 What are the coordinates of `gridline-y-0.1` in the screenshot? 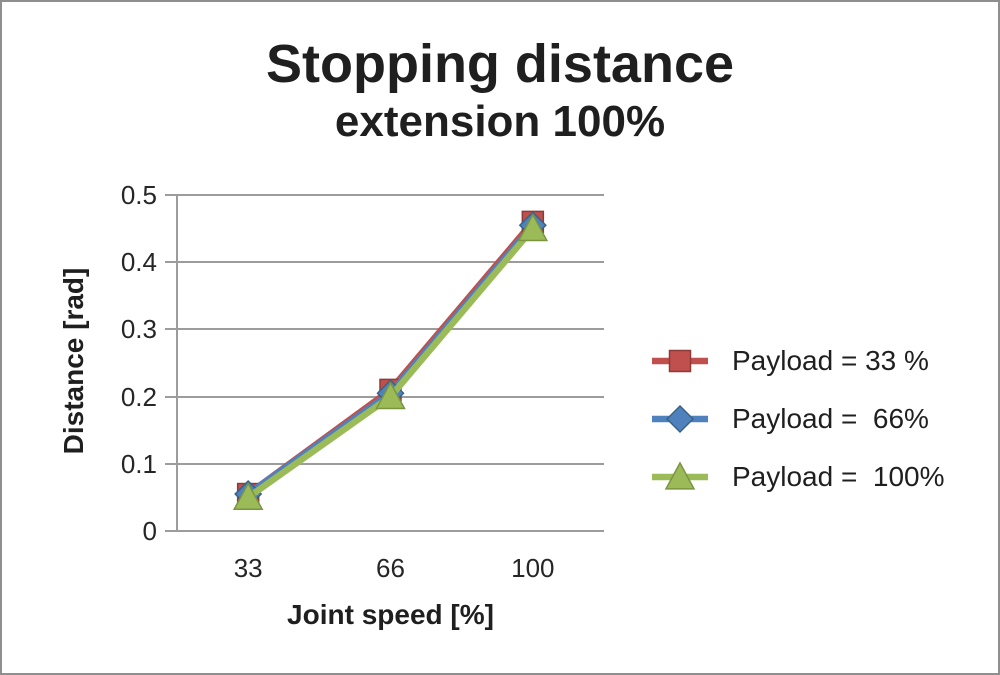 It's located at (384, 463).